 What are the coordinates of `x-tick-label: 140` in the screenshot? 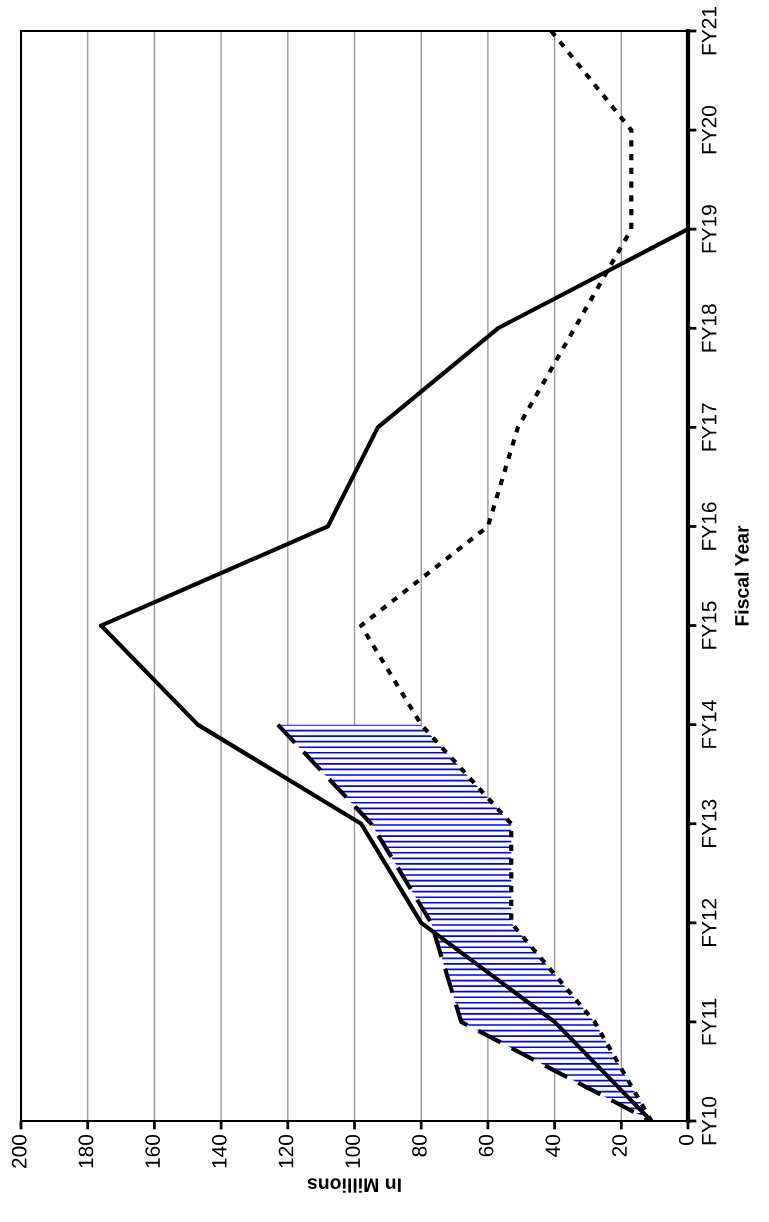 It's located at (219, 1151).